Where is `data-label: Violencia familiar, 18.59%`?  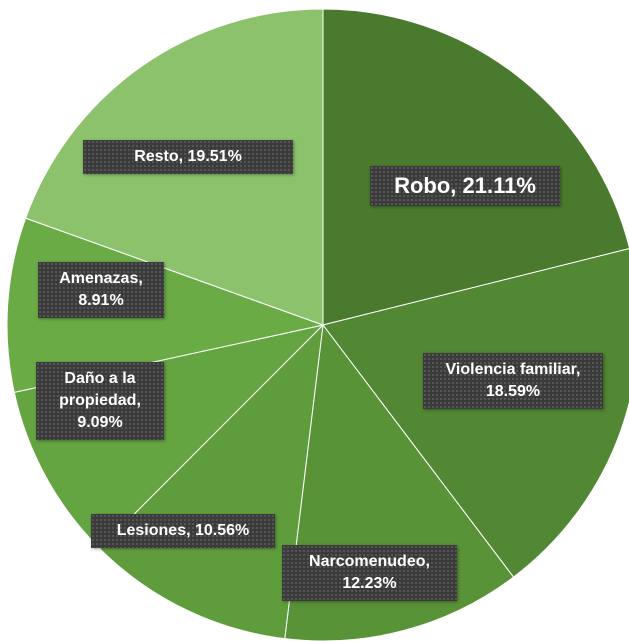 data-label: Violencia familiar, 18.59% is located at coordinates (513, 381).